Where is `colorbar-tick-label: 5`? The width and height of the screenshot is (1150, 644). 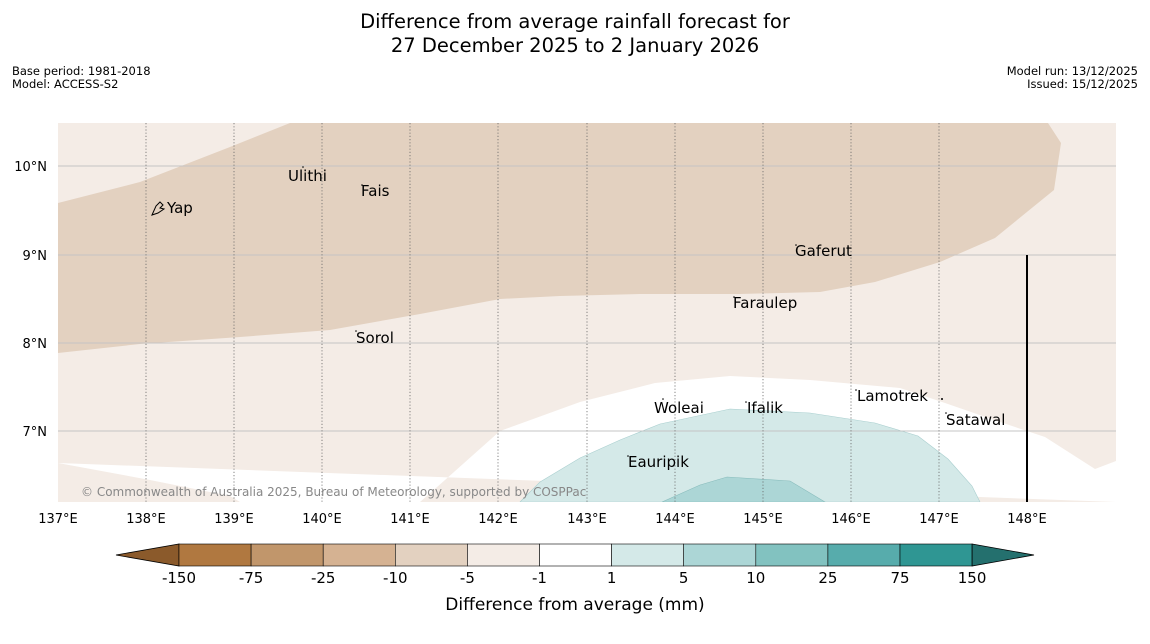
colorbar-tick-label: 5 is located at coordinates (684, 578).